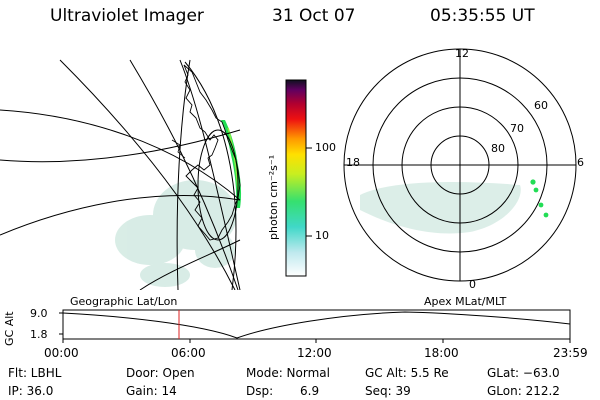  I want to click on door-info: Door: Open, so click(160, 373).